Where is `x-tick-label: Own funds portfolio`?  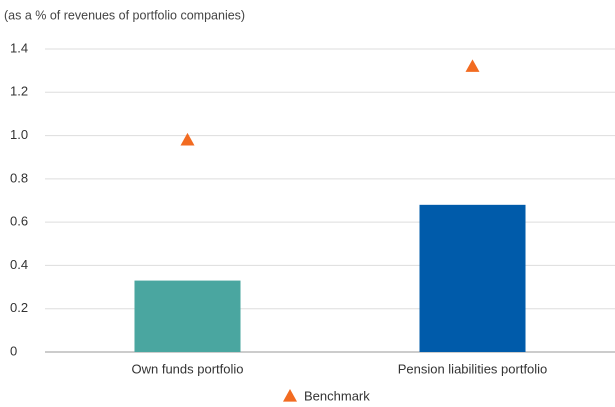 x-tick-label: Own funds portfolio is located at coordinates (187, 368).